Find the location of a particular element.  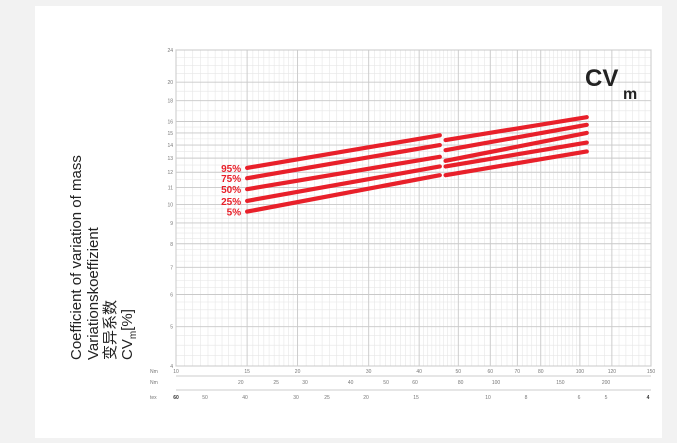

x-tick-label-nm2: 60 is located at coordinates (415, 383).